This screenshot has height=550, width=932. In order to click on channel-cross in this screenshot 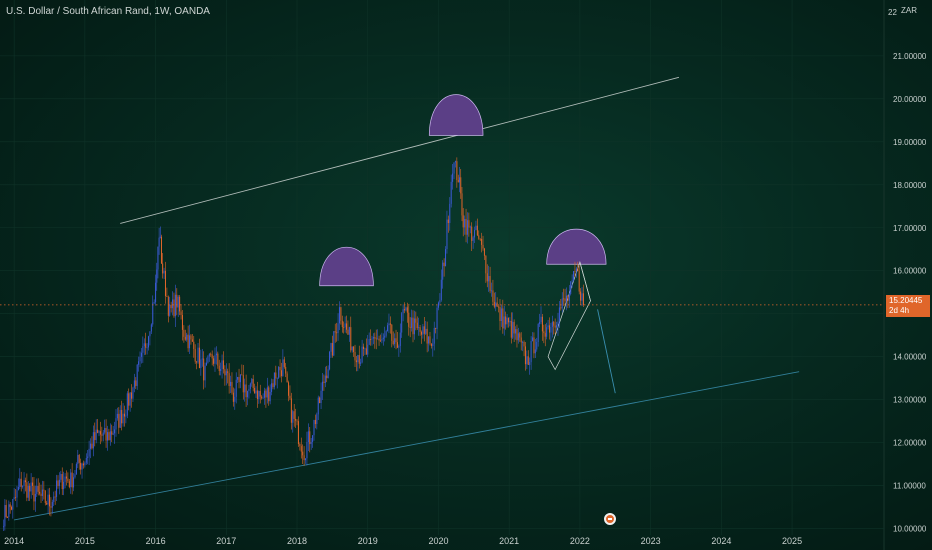, I will do `click(585, 281)`.